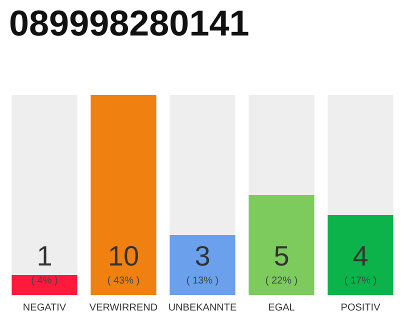 This screenshot has height=320, width=410. What do you see at coordinates (202, 308) in the screenshot?
I see `x-tick-label: UNBEKANNTE` at bounding box center [202, 308].